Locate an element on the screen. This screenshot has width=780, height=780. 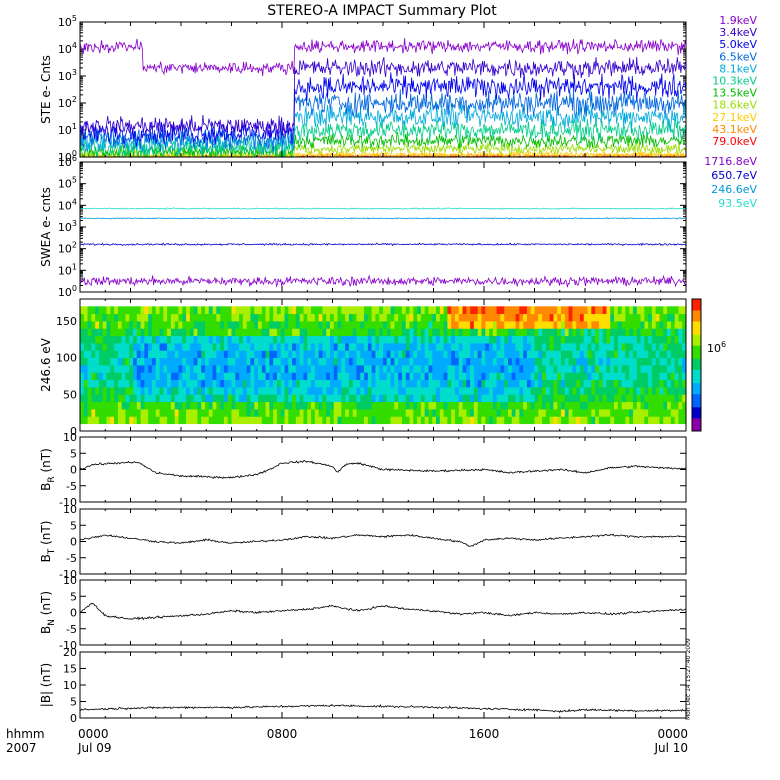
bt-panel-ytick-label: 0 is located at coordinates (73, 542).